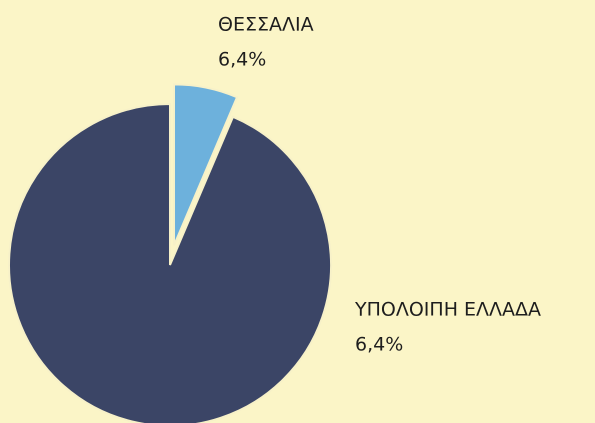 The height and width of the screenshot is (423, 595). Describe the element at coordinates (447, 310) in the screenshot. I see `slice-label: ΥΠΟΛΟΙΠΗ ΕΛΛΑΔΑ` at that location.